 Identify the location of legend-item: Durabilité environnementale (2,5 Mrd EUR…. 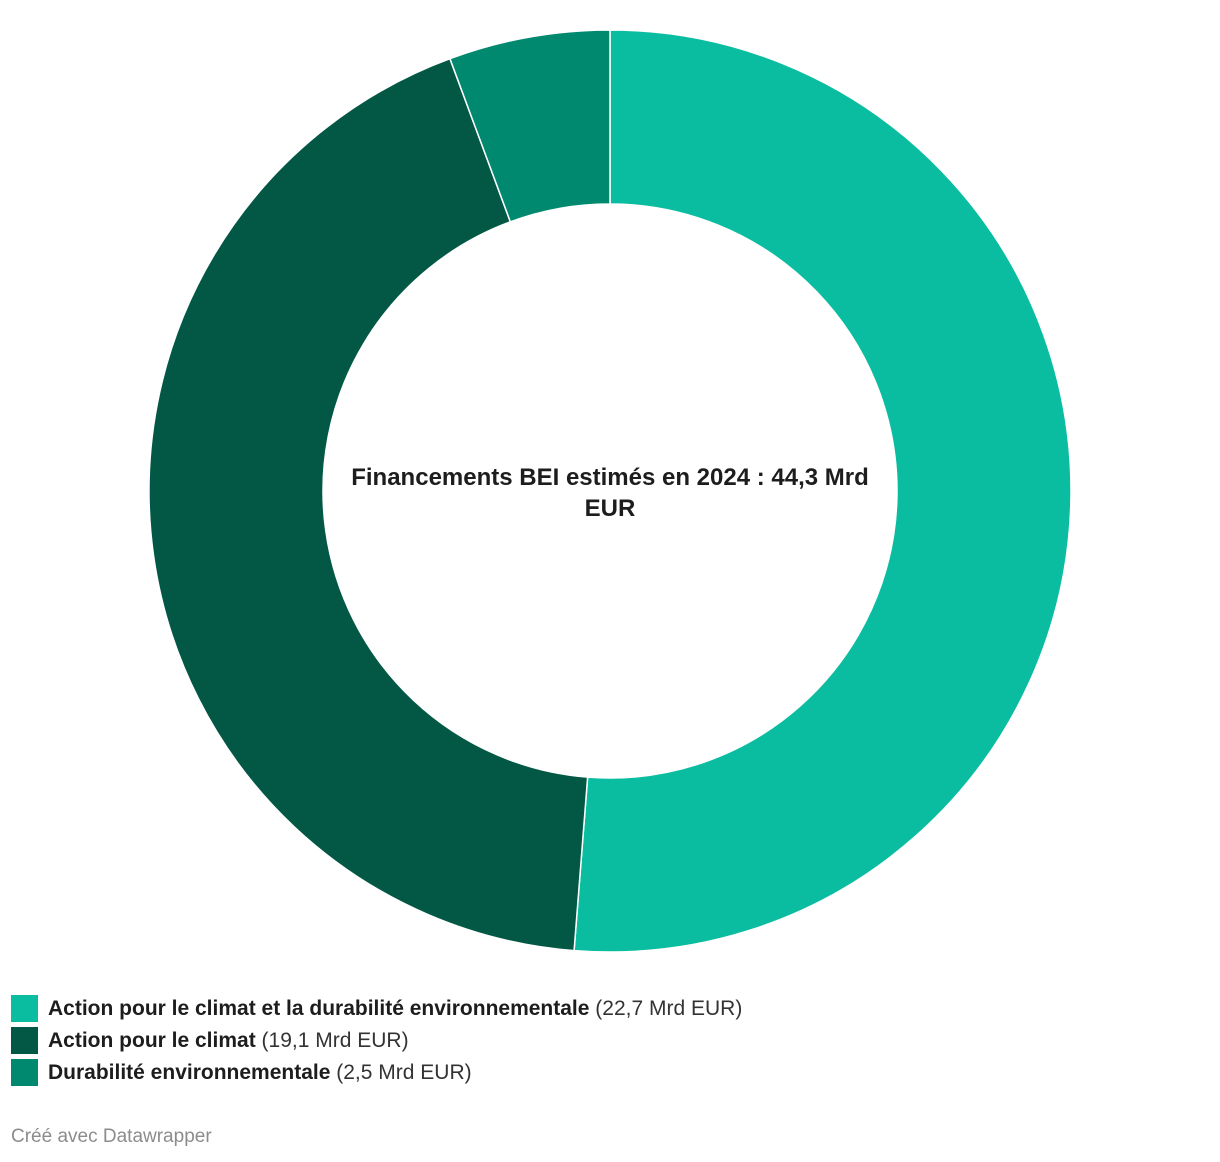
(376, 1072).